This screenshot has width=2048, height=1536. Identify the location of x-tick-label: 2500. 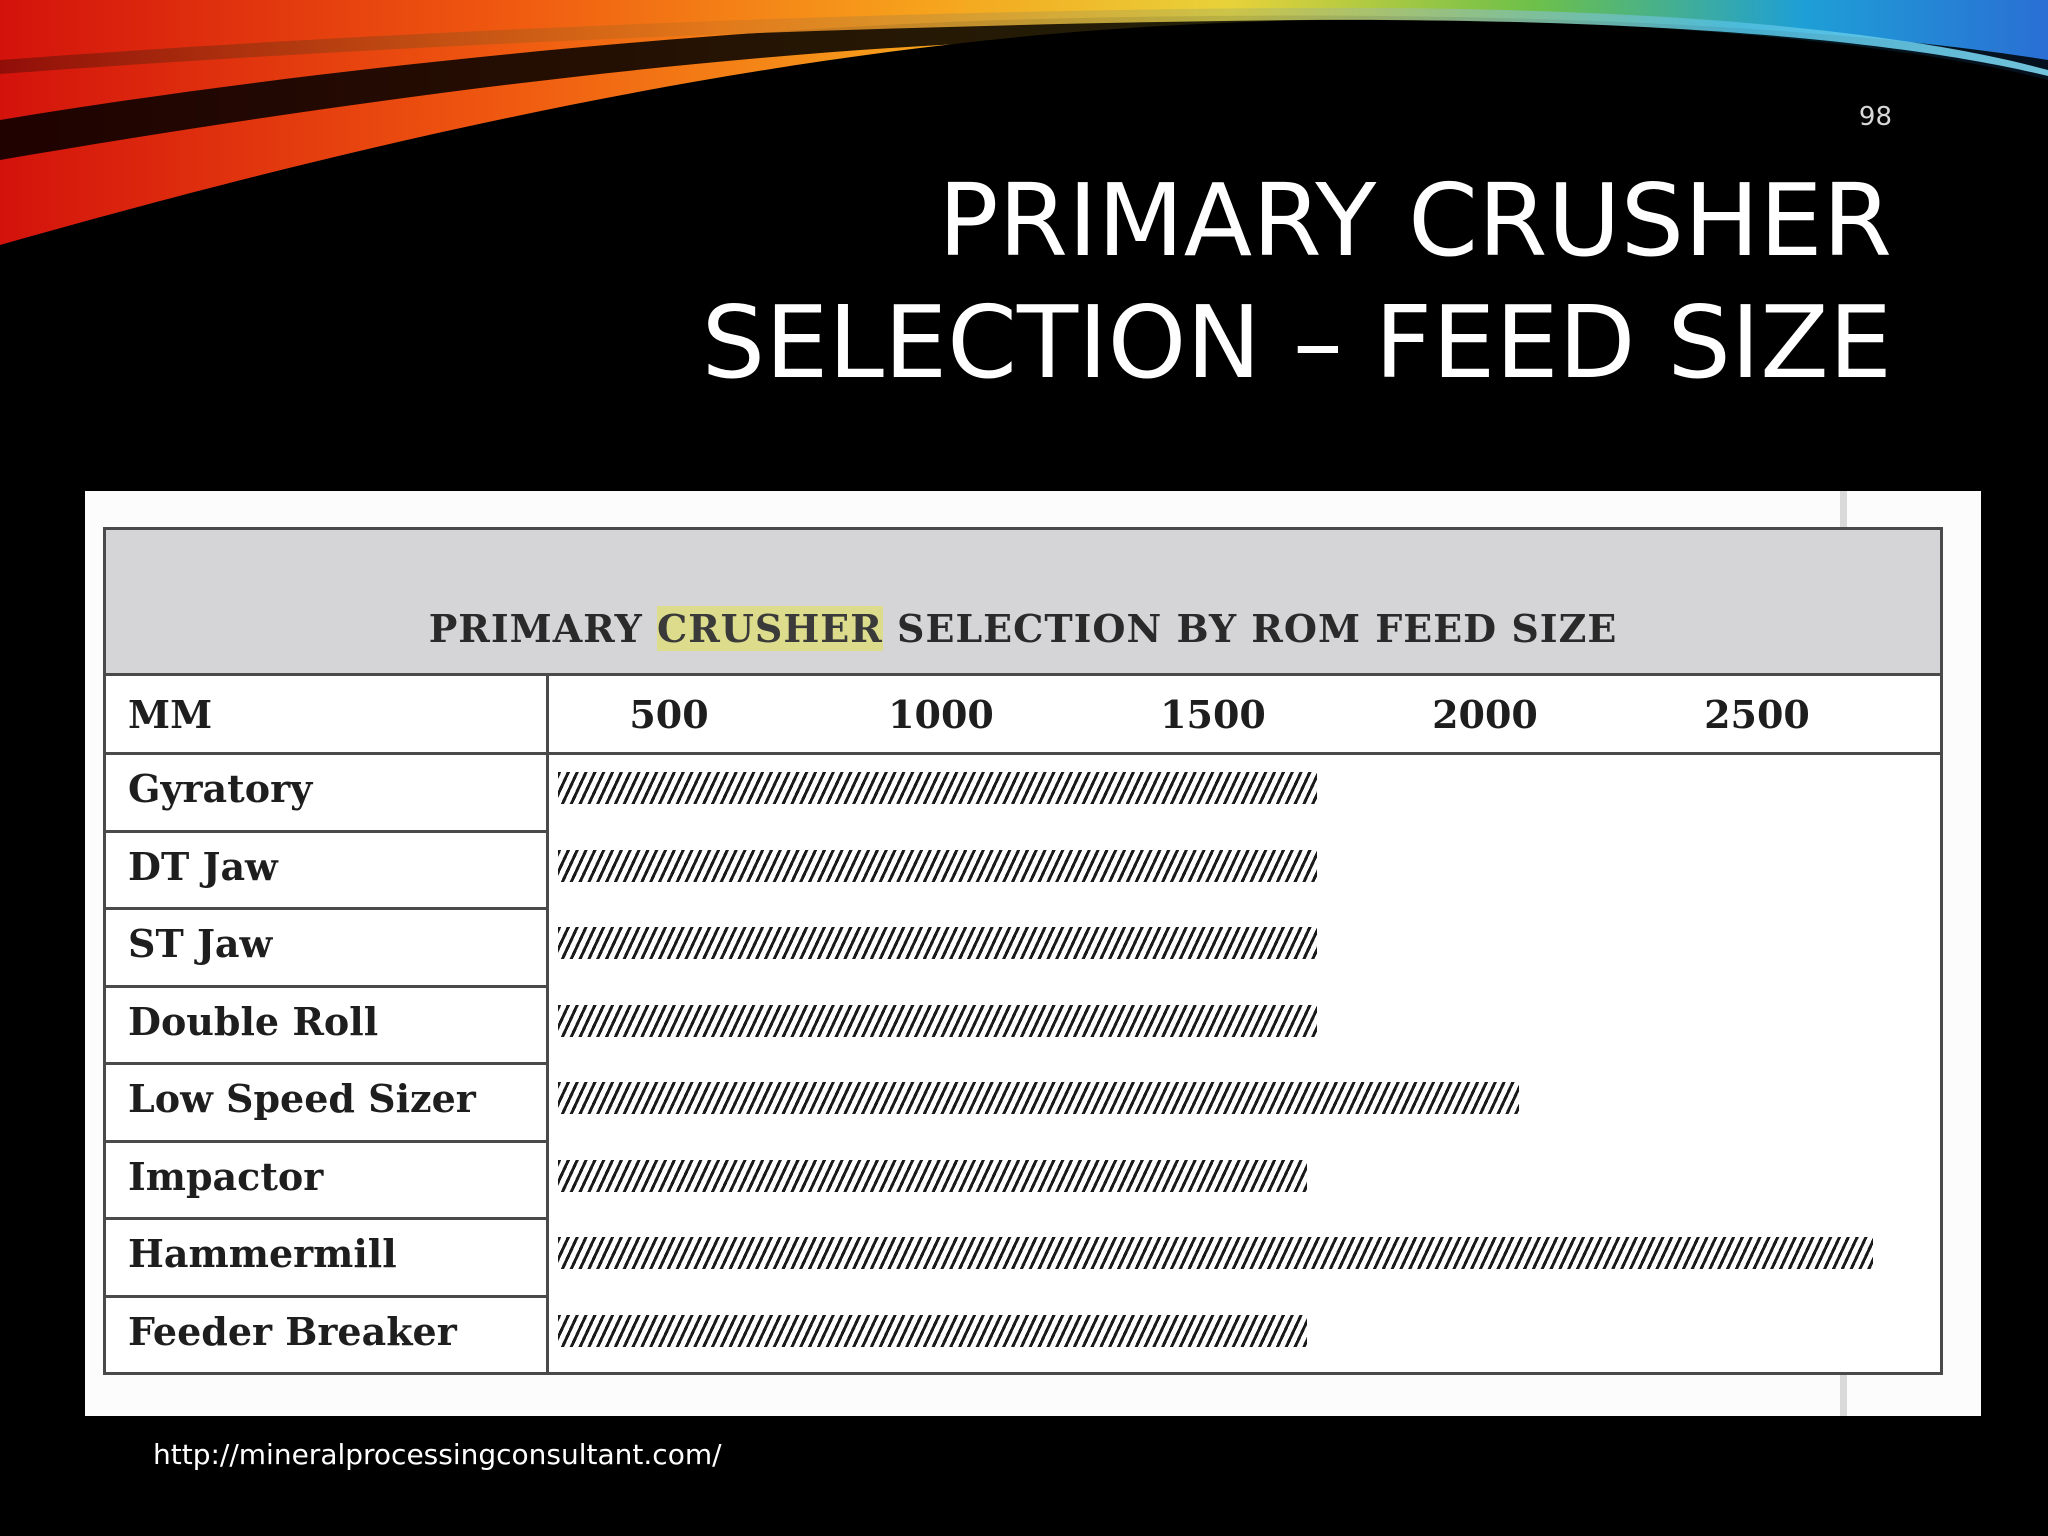
(1757, 714).